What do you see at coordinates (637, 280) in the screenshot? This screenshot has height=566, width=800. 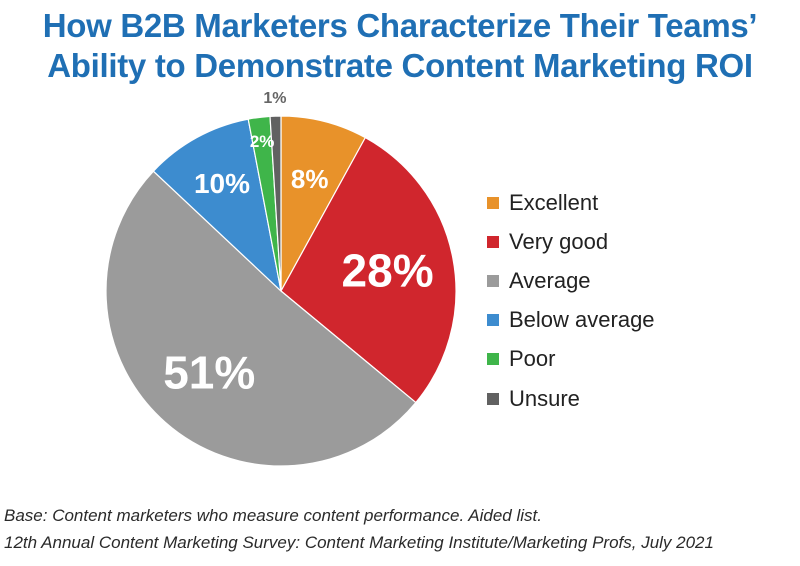 I see `legend-item-average: Average` at bounding box center [637, 280].